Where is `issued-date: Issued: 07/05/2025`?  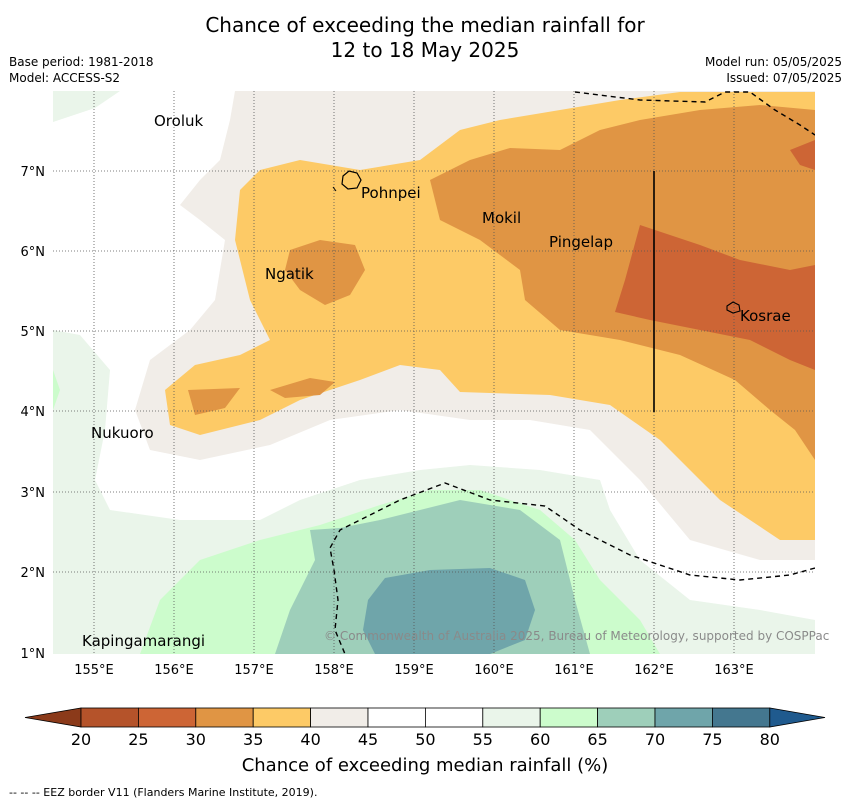 issued-date: Issued: 07/05/2025 is located at coordinates (784, 78).